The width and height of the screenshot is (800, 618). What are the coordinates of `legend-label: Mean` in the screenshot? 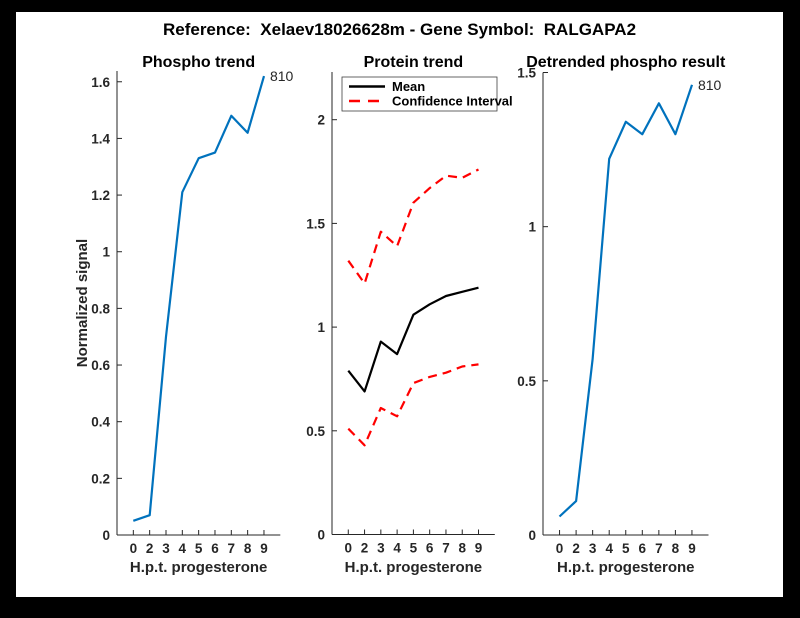 It's located at (408, 86).